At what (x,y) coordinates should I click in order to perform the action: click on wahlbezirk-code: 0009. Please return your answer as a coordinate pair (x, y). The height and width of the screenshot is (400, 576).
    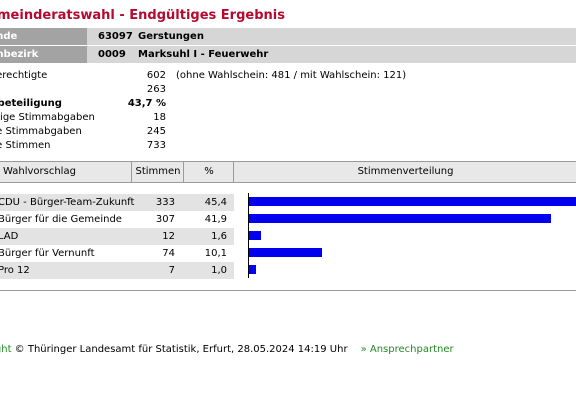
    Looking at the image, I should click on (112, 54).